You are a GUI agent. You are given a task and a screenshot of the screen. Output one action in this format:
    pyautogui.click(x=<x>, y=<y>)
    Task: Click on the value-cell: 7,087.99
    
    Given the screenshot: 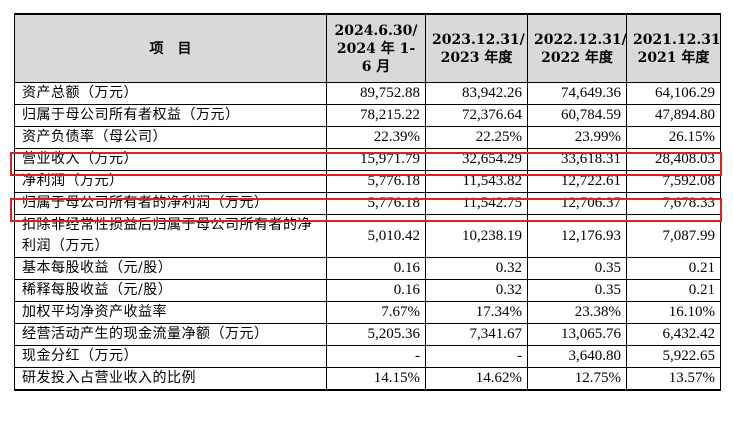 What is the action you would take?
    pyautogui.click(x=673, y=236)
    